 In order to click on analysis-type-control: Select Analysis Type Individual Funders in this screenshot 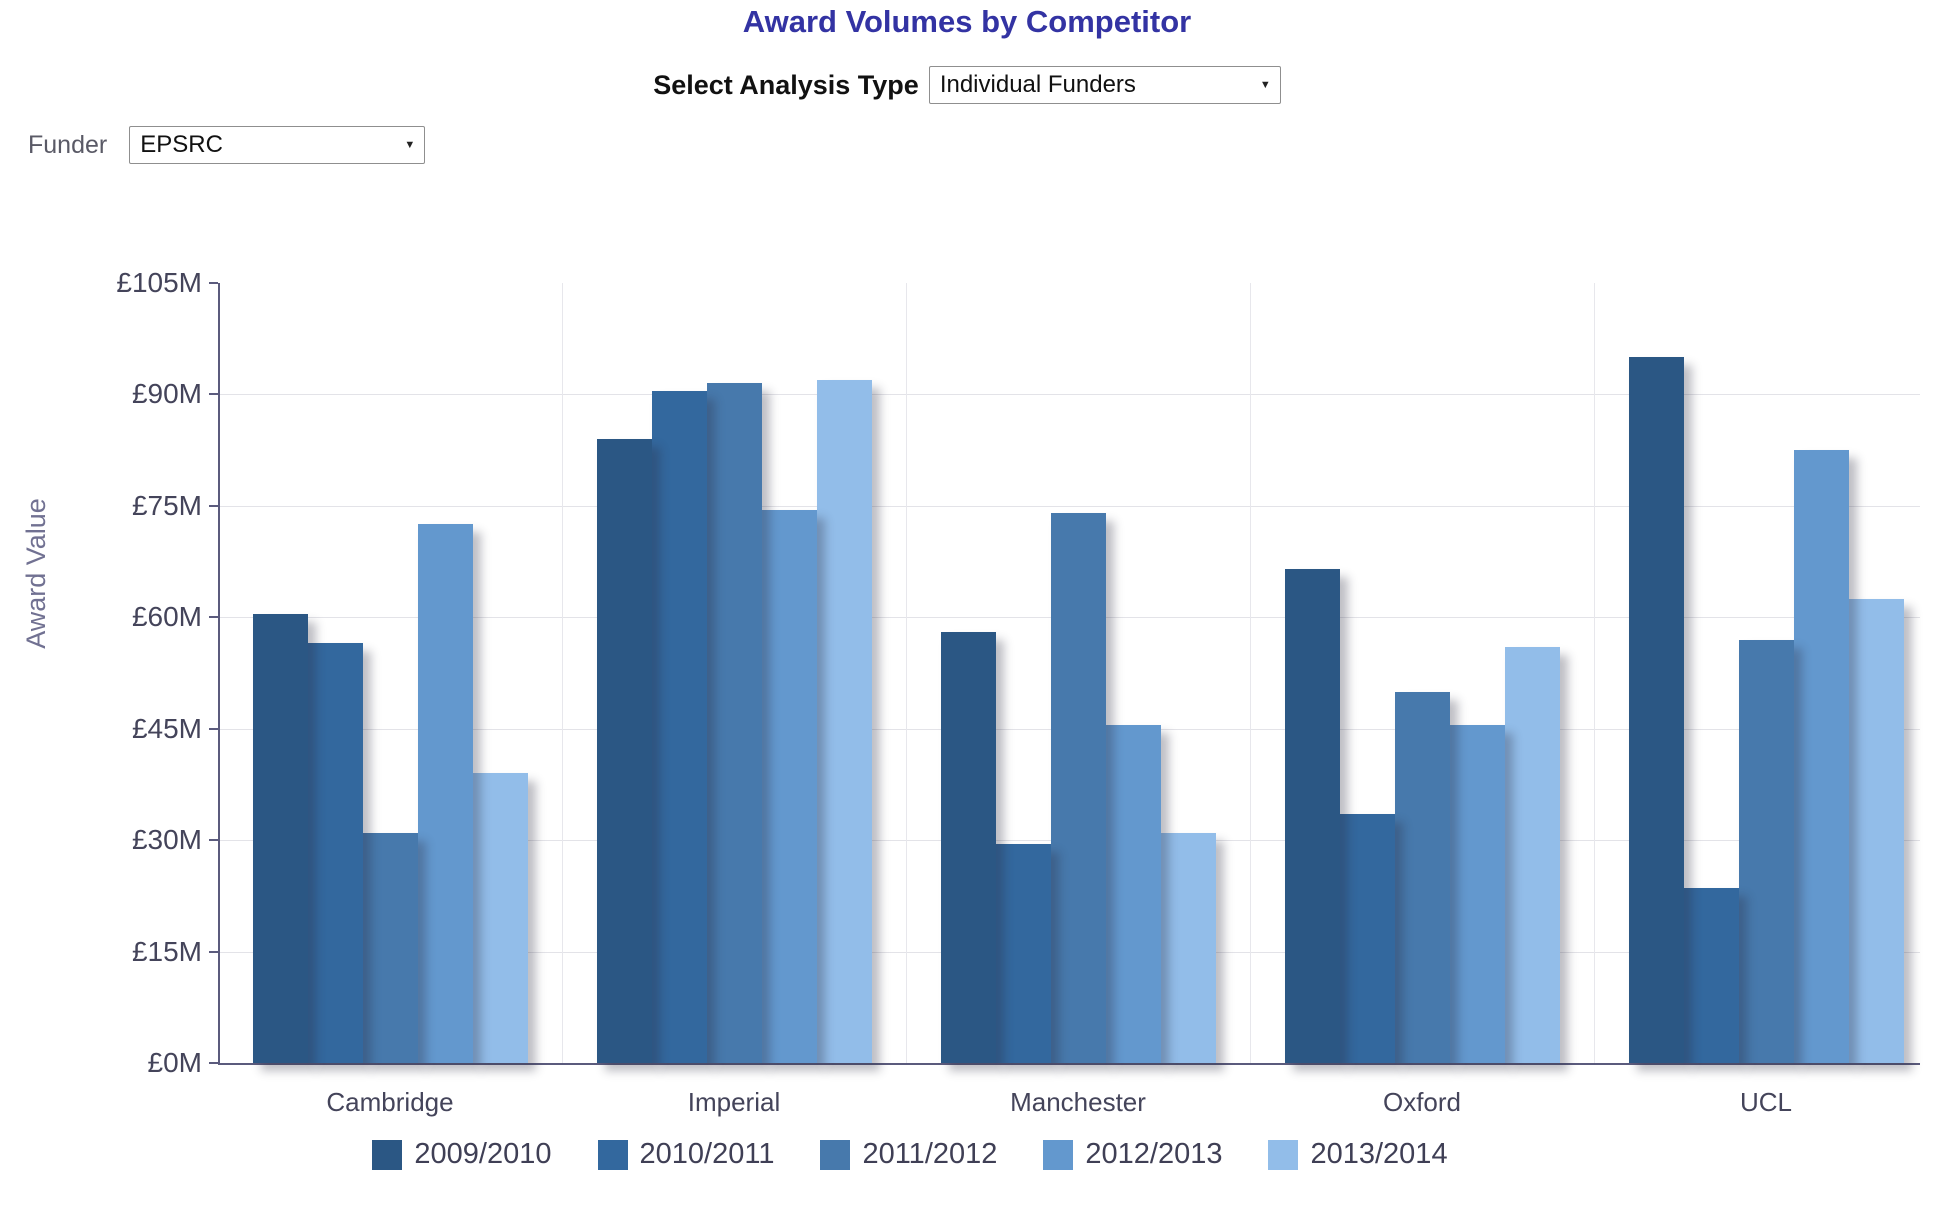, I will do `click(967, 85)`.